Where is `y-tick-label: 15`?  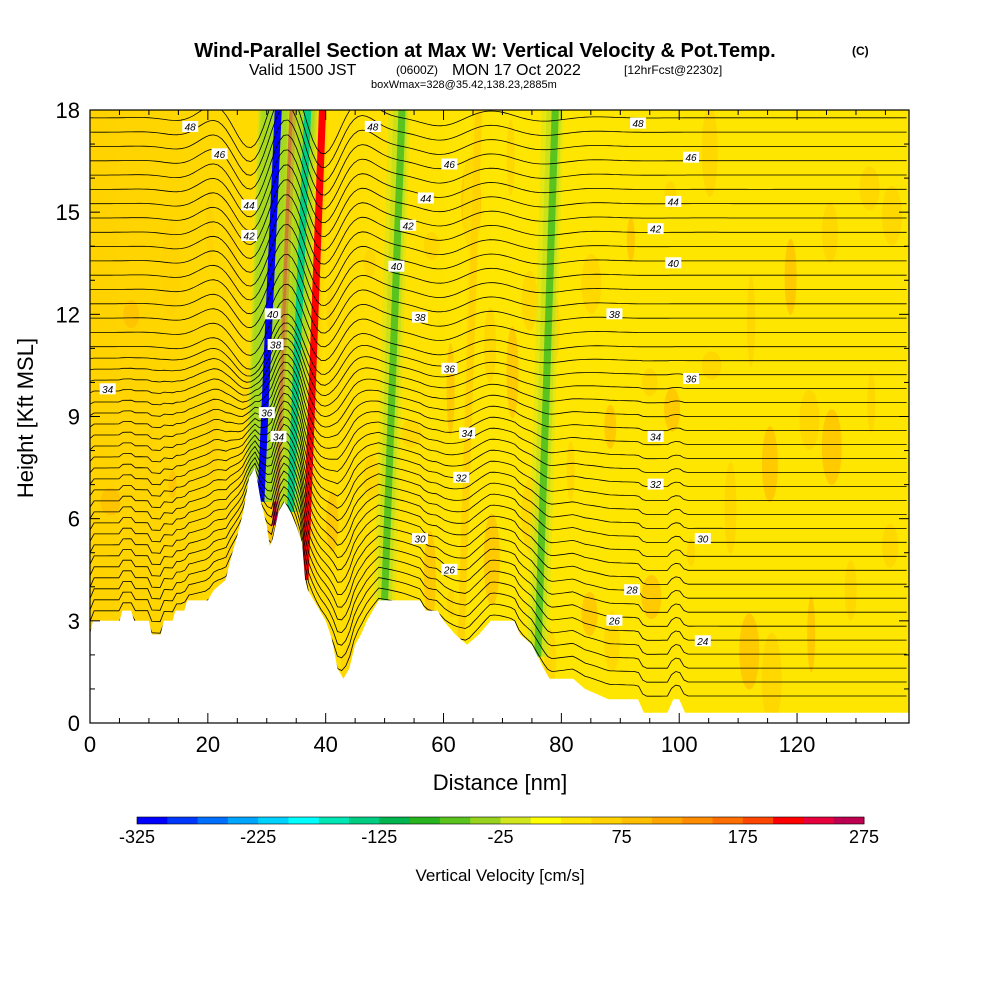 y-tick-label: 15 is located at coordinates (68, 212).